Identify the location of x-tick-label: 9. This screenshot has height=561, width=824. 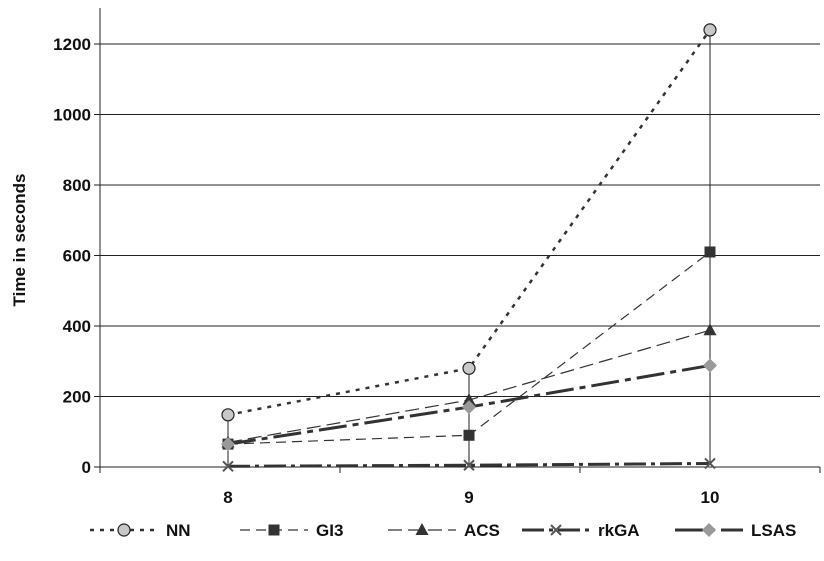
(468, 497).